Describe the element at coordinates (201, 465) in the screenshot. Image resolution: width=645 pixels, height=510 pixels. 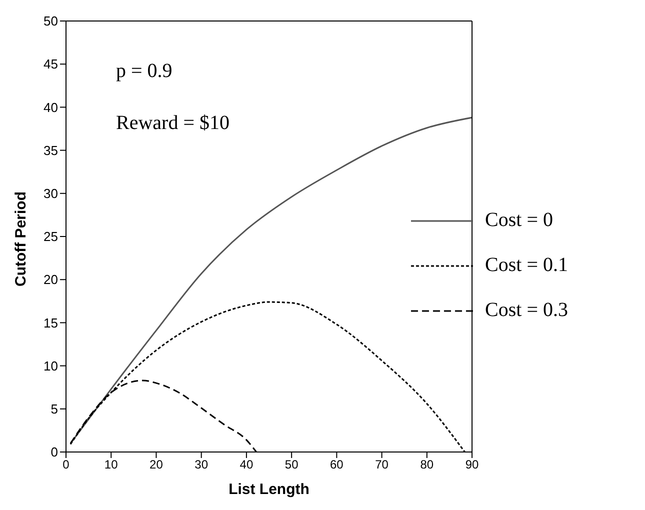
I see `x-tick-label: 30` at that location.